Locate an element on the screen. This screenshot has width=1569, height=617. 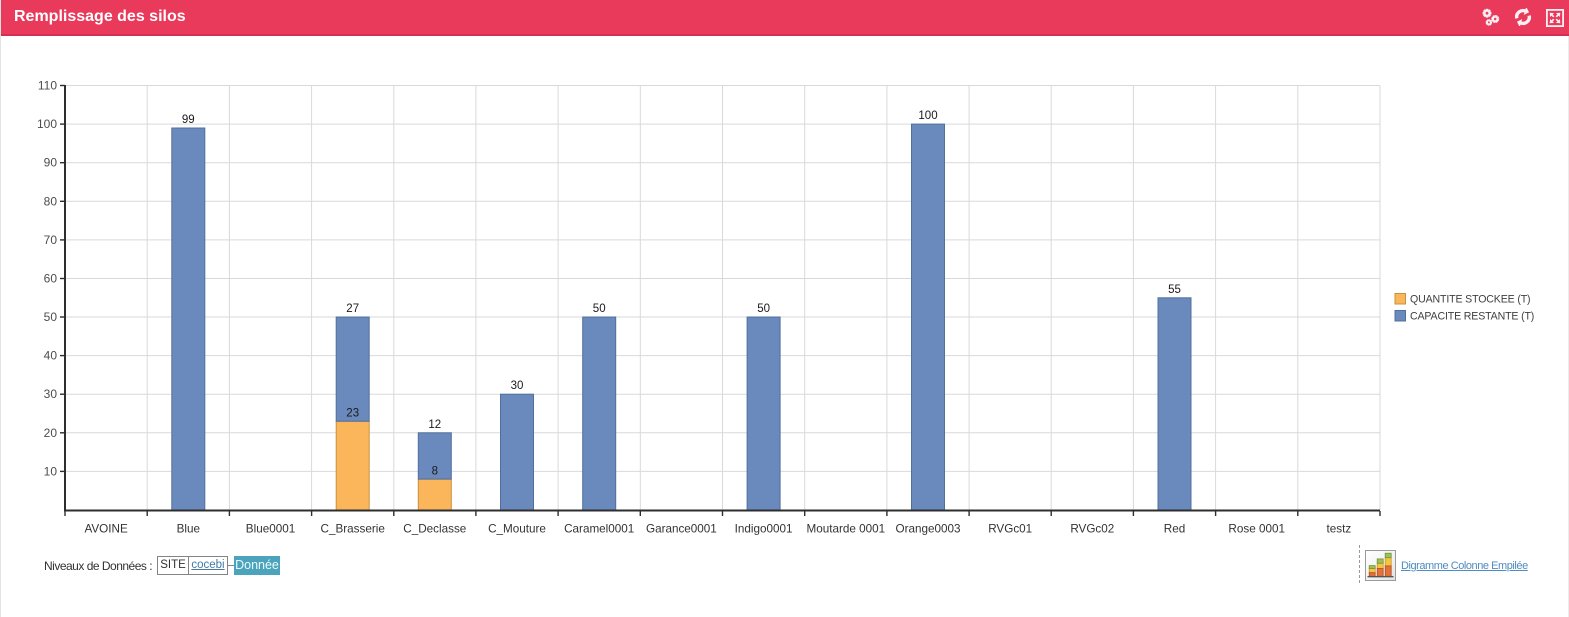
svg-text: 60 is located at coordinates (51, 279).